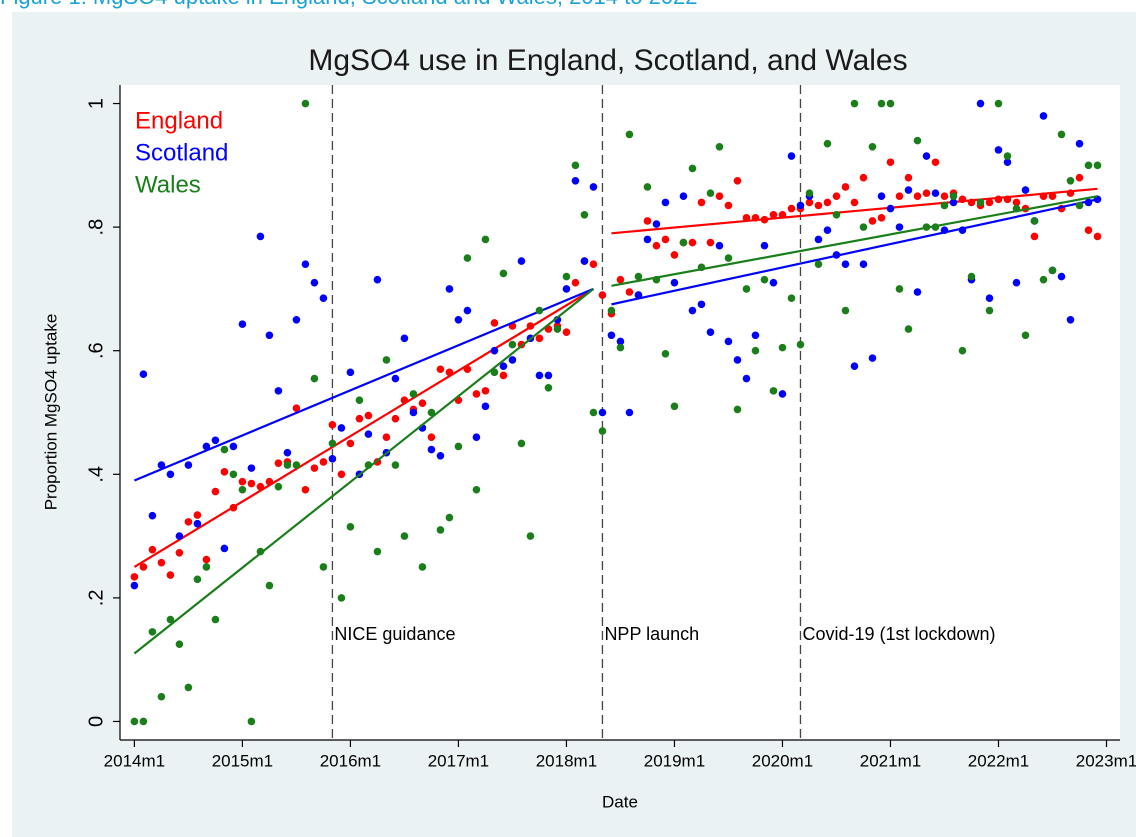 This screenshot has width=1136, height=837. I want to click on y-tick-label: .8, so click(96, 227).